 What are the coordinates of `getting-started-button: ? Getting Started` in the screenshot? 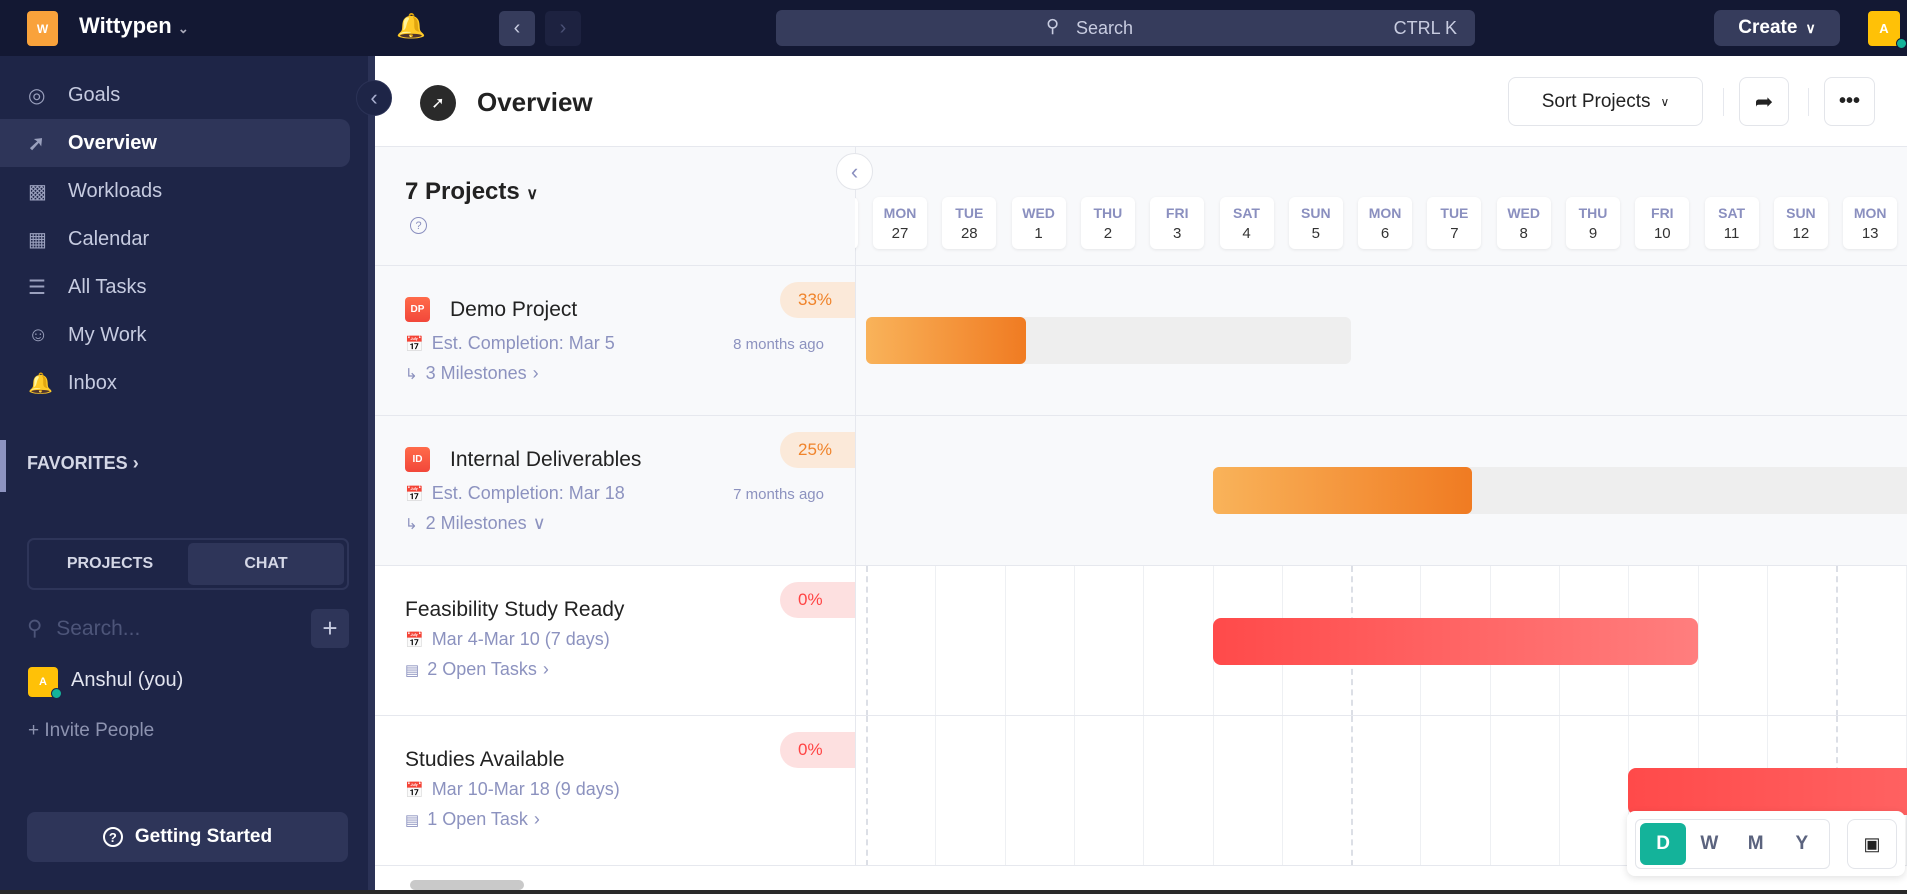 It's located at (187, 837).